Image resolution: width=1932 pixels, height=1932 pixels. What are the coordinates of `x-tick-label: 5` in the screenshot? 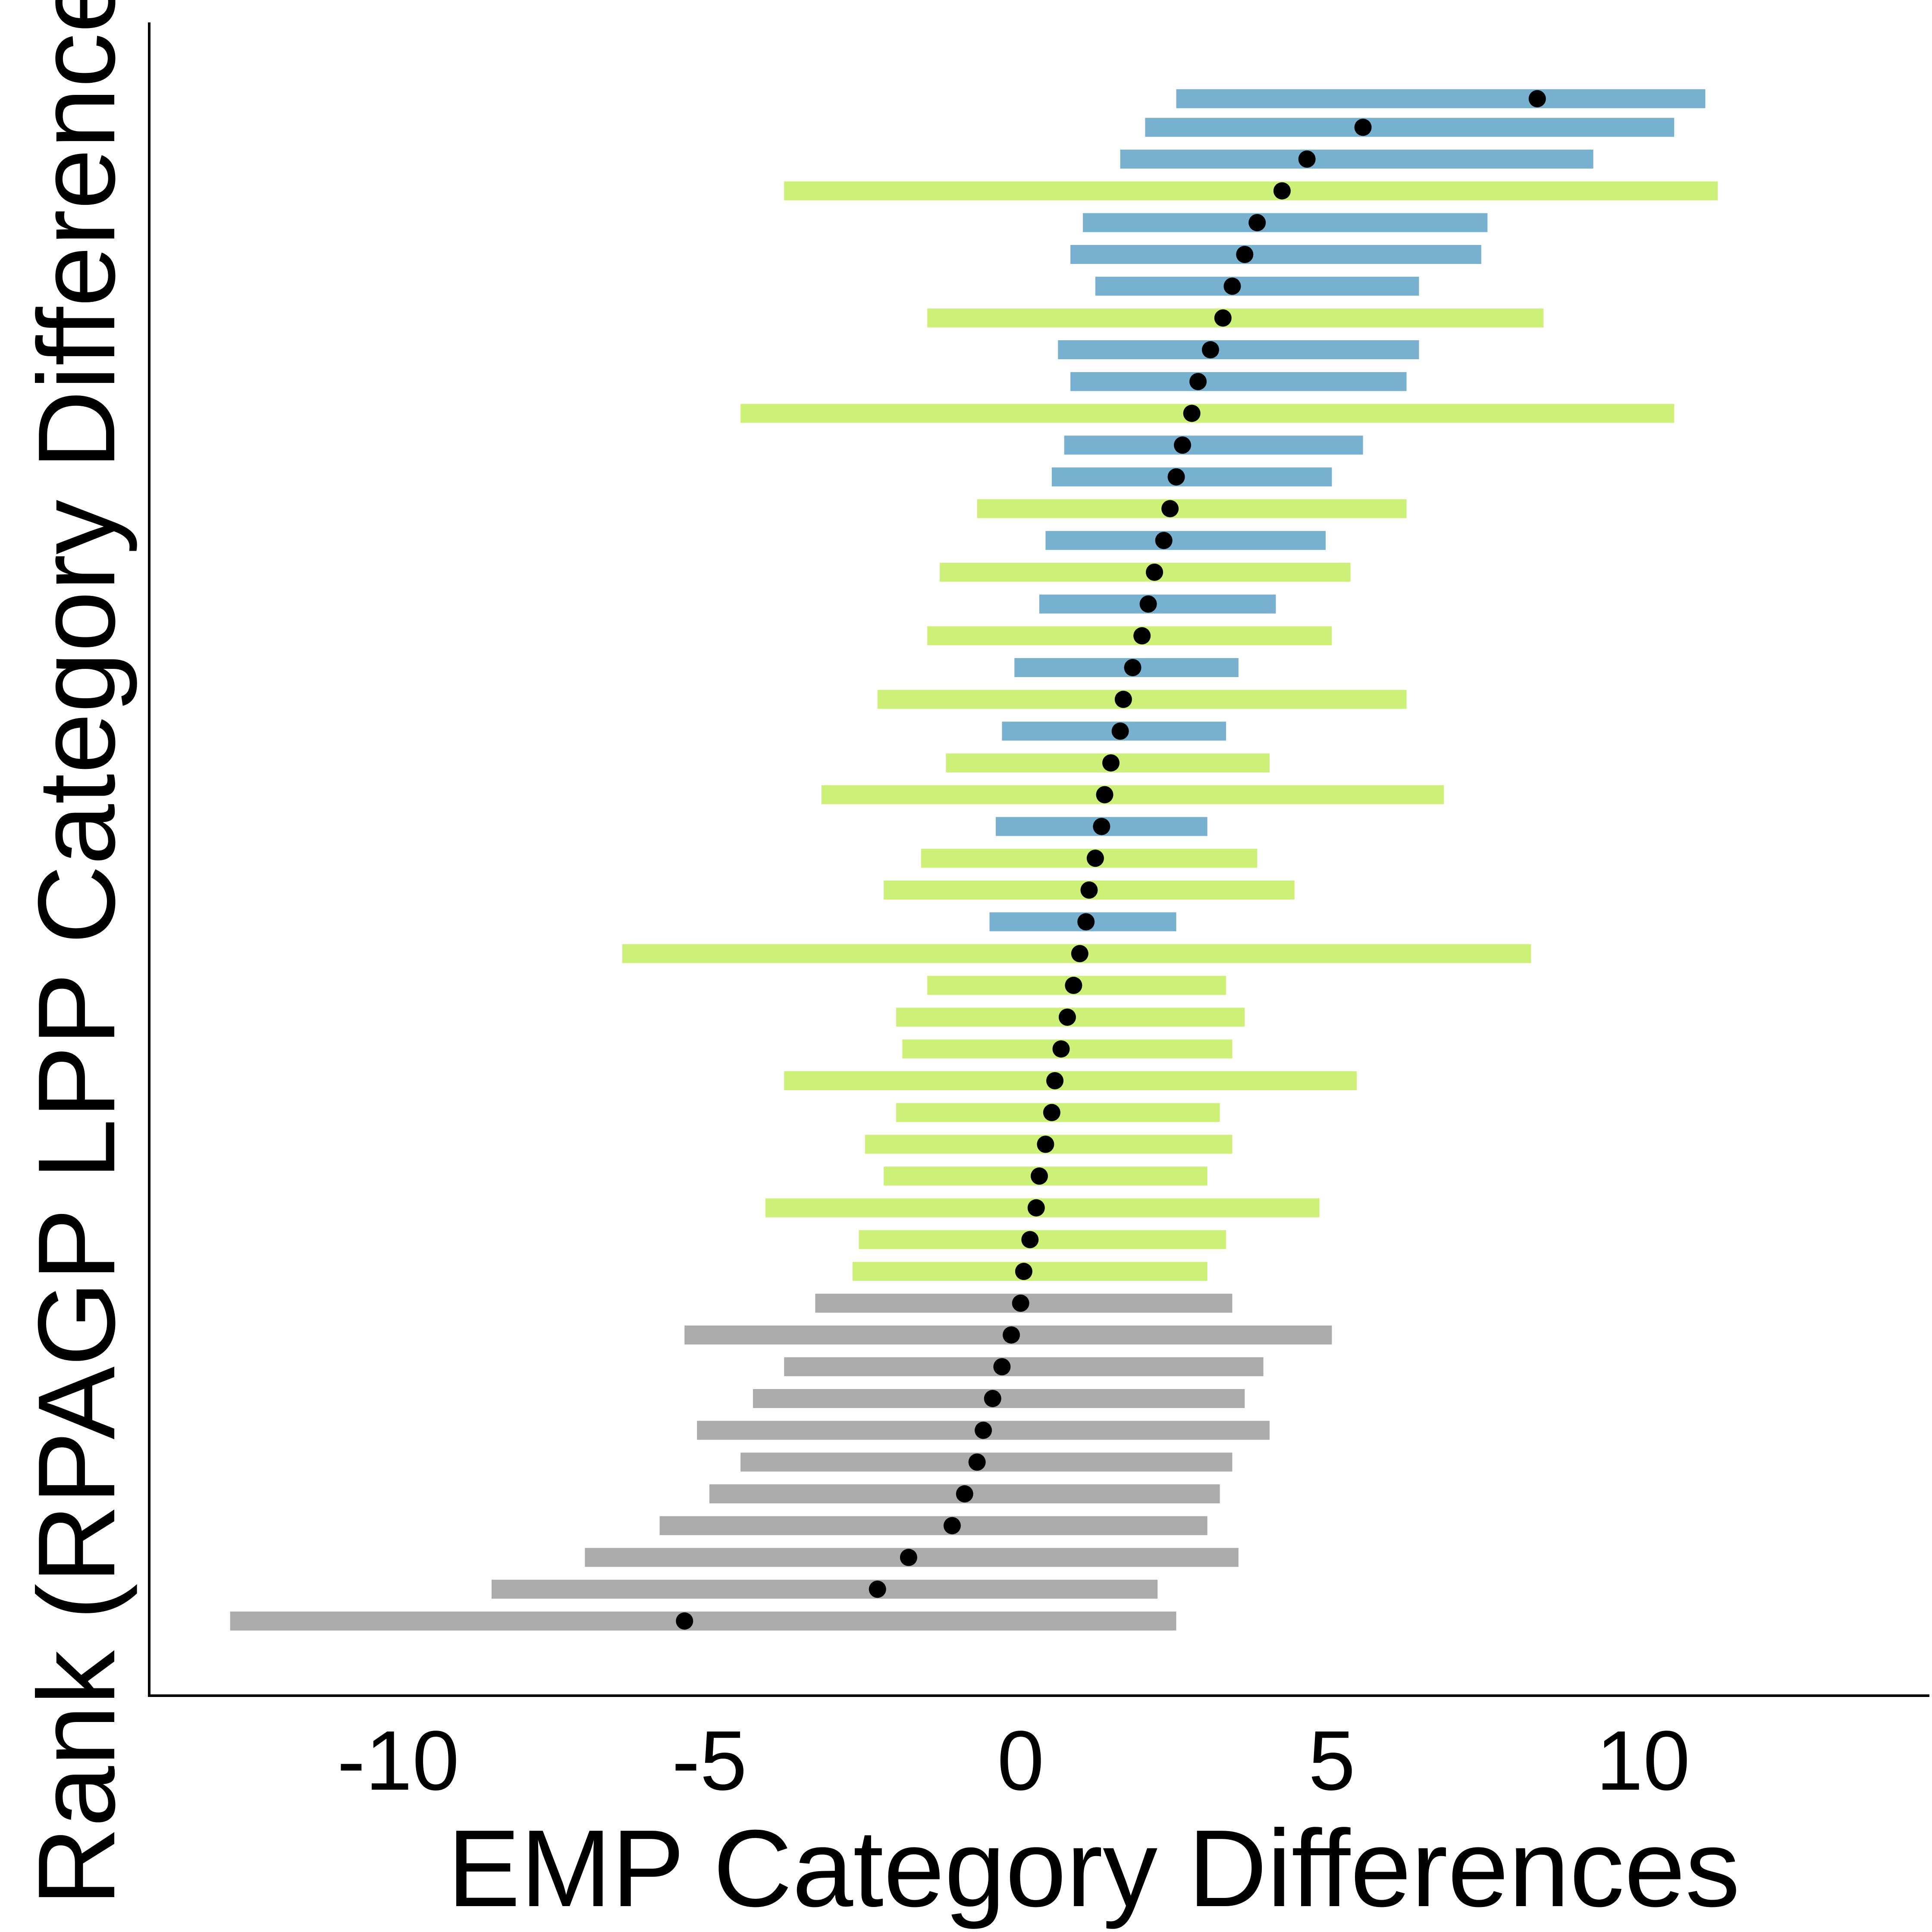 It's located at (1331, 1761).